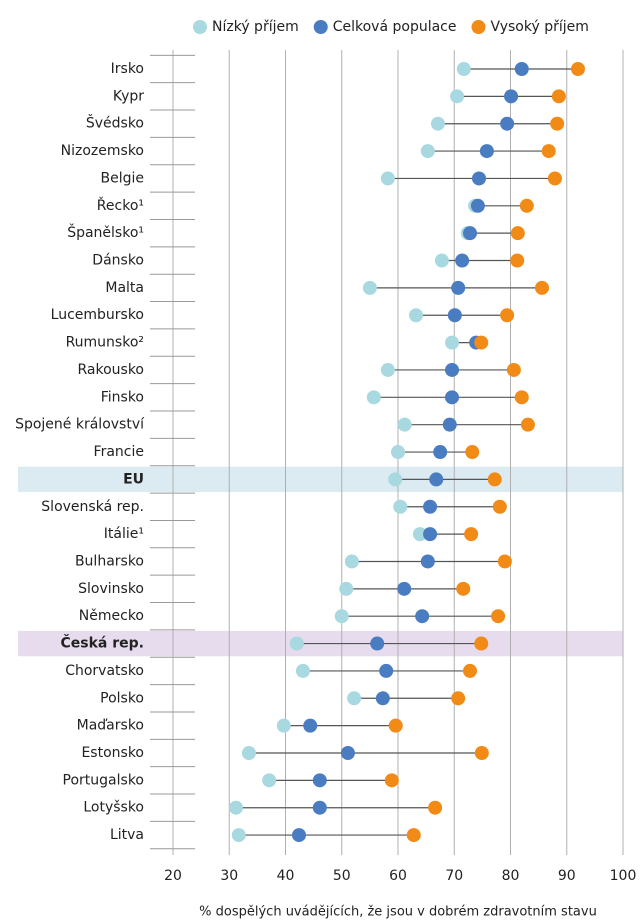 Image resolution: width=641 pixels, height=924 pixels. What do you see at coordinates (454, 876) in the screenshot?
I see `x-tick-label: 70` at bounding box center [454, 876].